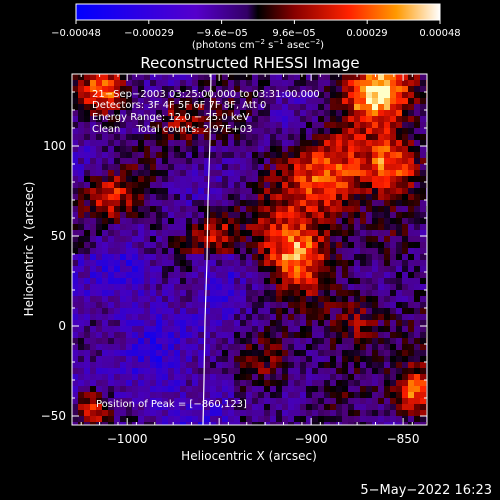 The height and width of the screenshot is (500, 500). I want to click on annotation-detectors: Detectors: 3F 4F 5F 6F 7F 8F, Att 0, so click(179, 105).